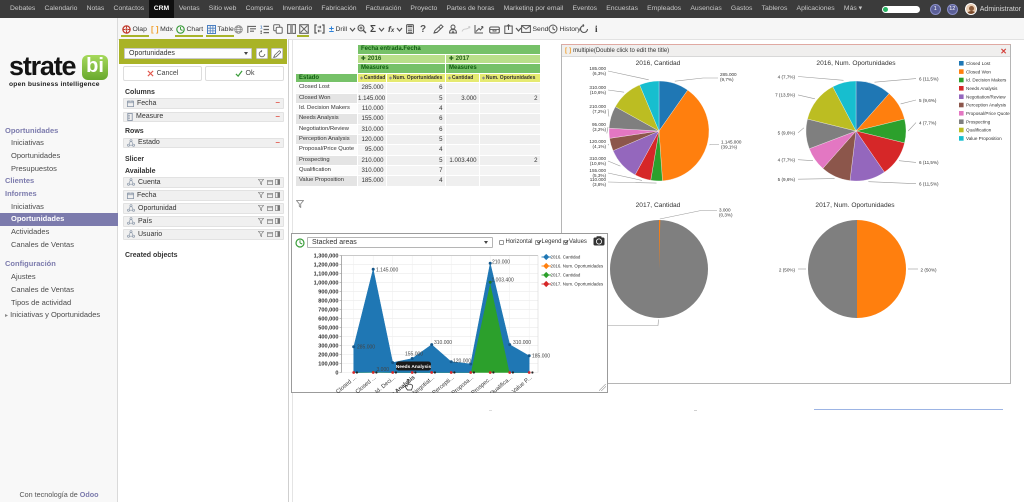 This screenshot has height=502, width=1024. Describe the element at coordinates (599, 124) in the screenshot. I see `svg-text: 95.000` at that location.